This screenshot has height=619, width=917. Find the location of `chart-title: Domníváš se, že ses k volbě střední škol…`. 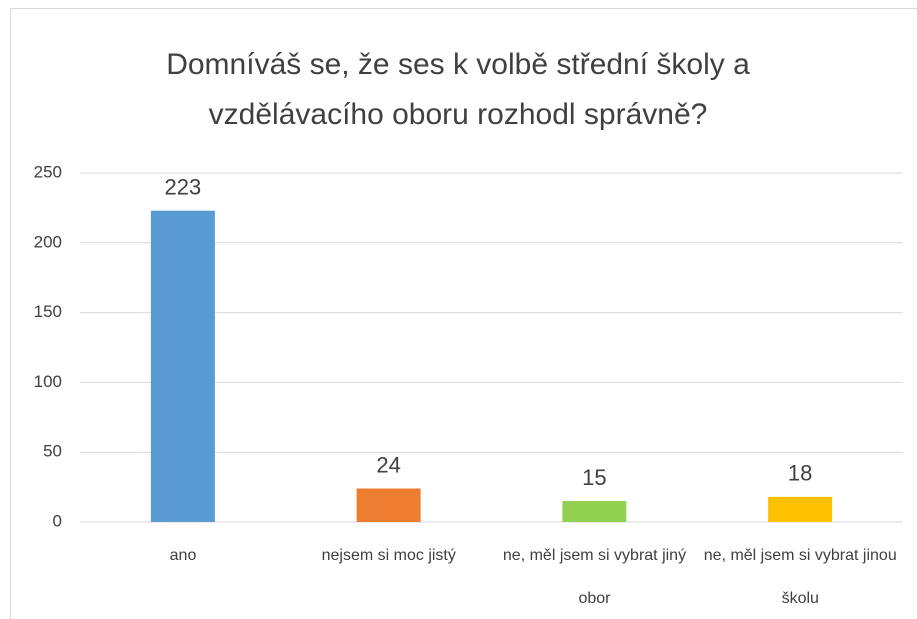

chart-title: Domníváš se, že ses k volbě střední škol… is located at coordinates (458, 89).